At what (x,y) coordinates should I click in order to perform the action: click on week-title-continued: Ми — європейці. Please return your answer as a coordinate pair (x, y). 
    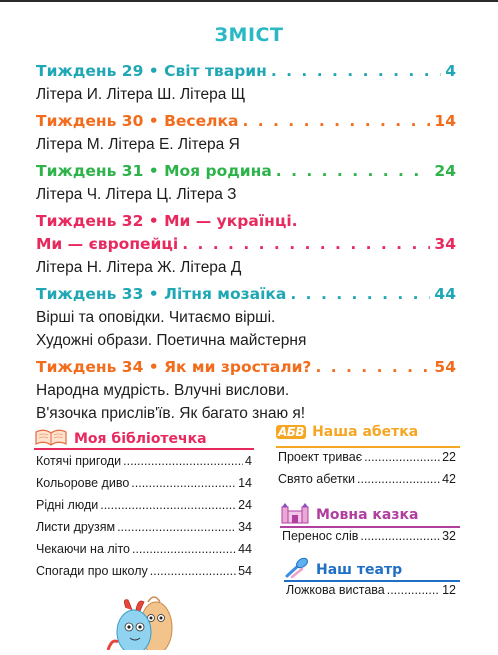
    Looking at the image, I should click on (107, 244).